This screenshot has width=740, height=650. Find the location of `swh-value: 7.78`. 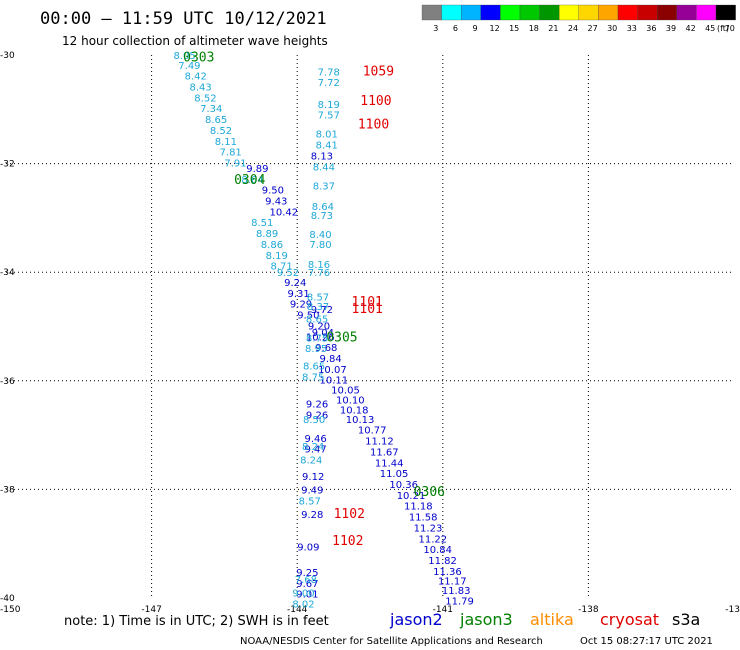

swh-value: 7.78 is located at coordinates (329, 72).